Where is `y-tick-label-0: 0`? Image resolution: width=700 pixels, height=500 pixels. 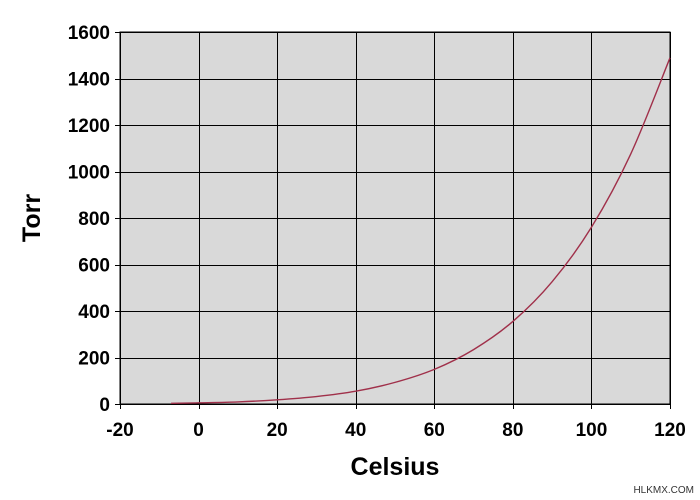
y-tick-label-0: 0 is located at coordinates (104, 405).